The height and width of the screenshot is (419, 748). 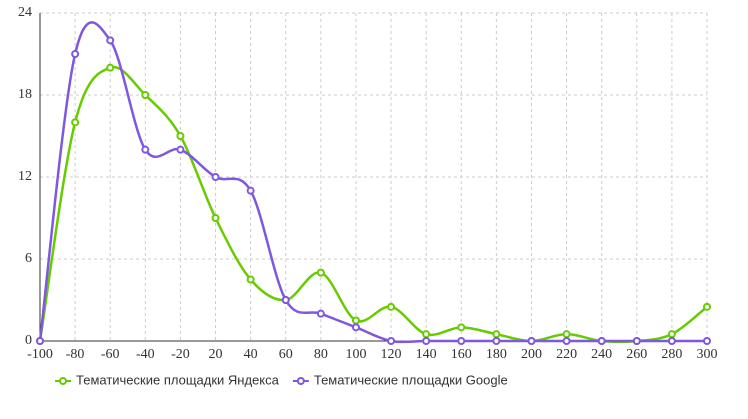 I want to click on x-tick-label: 200, so click(x=531, y=354).